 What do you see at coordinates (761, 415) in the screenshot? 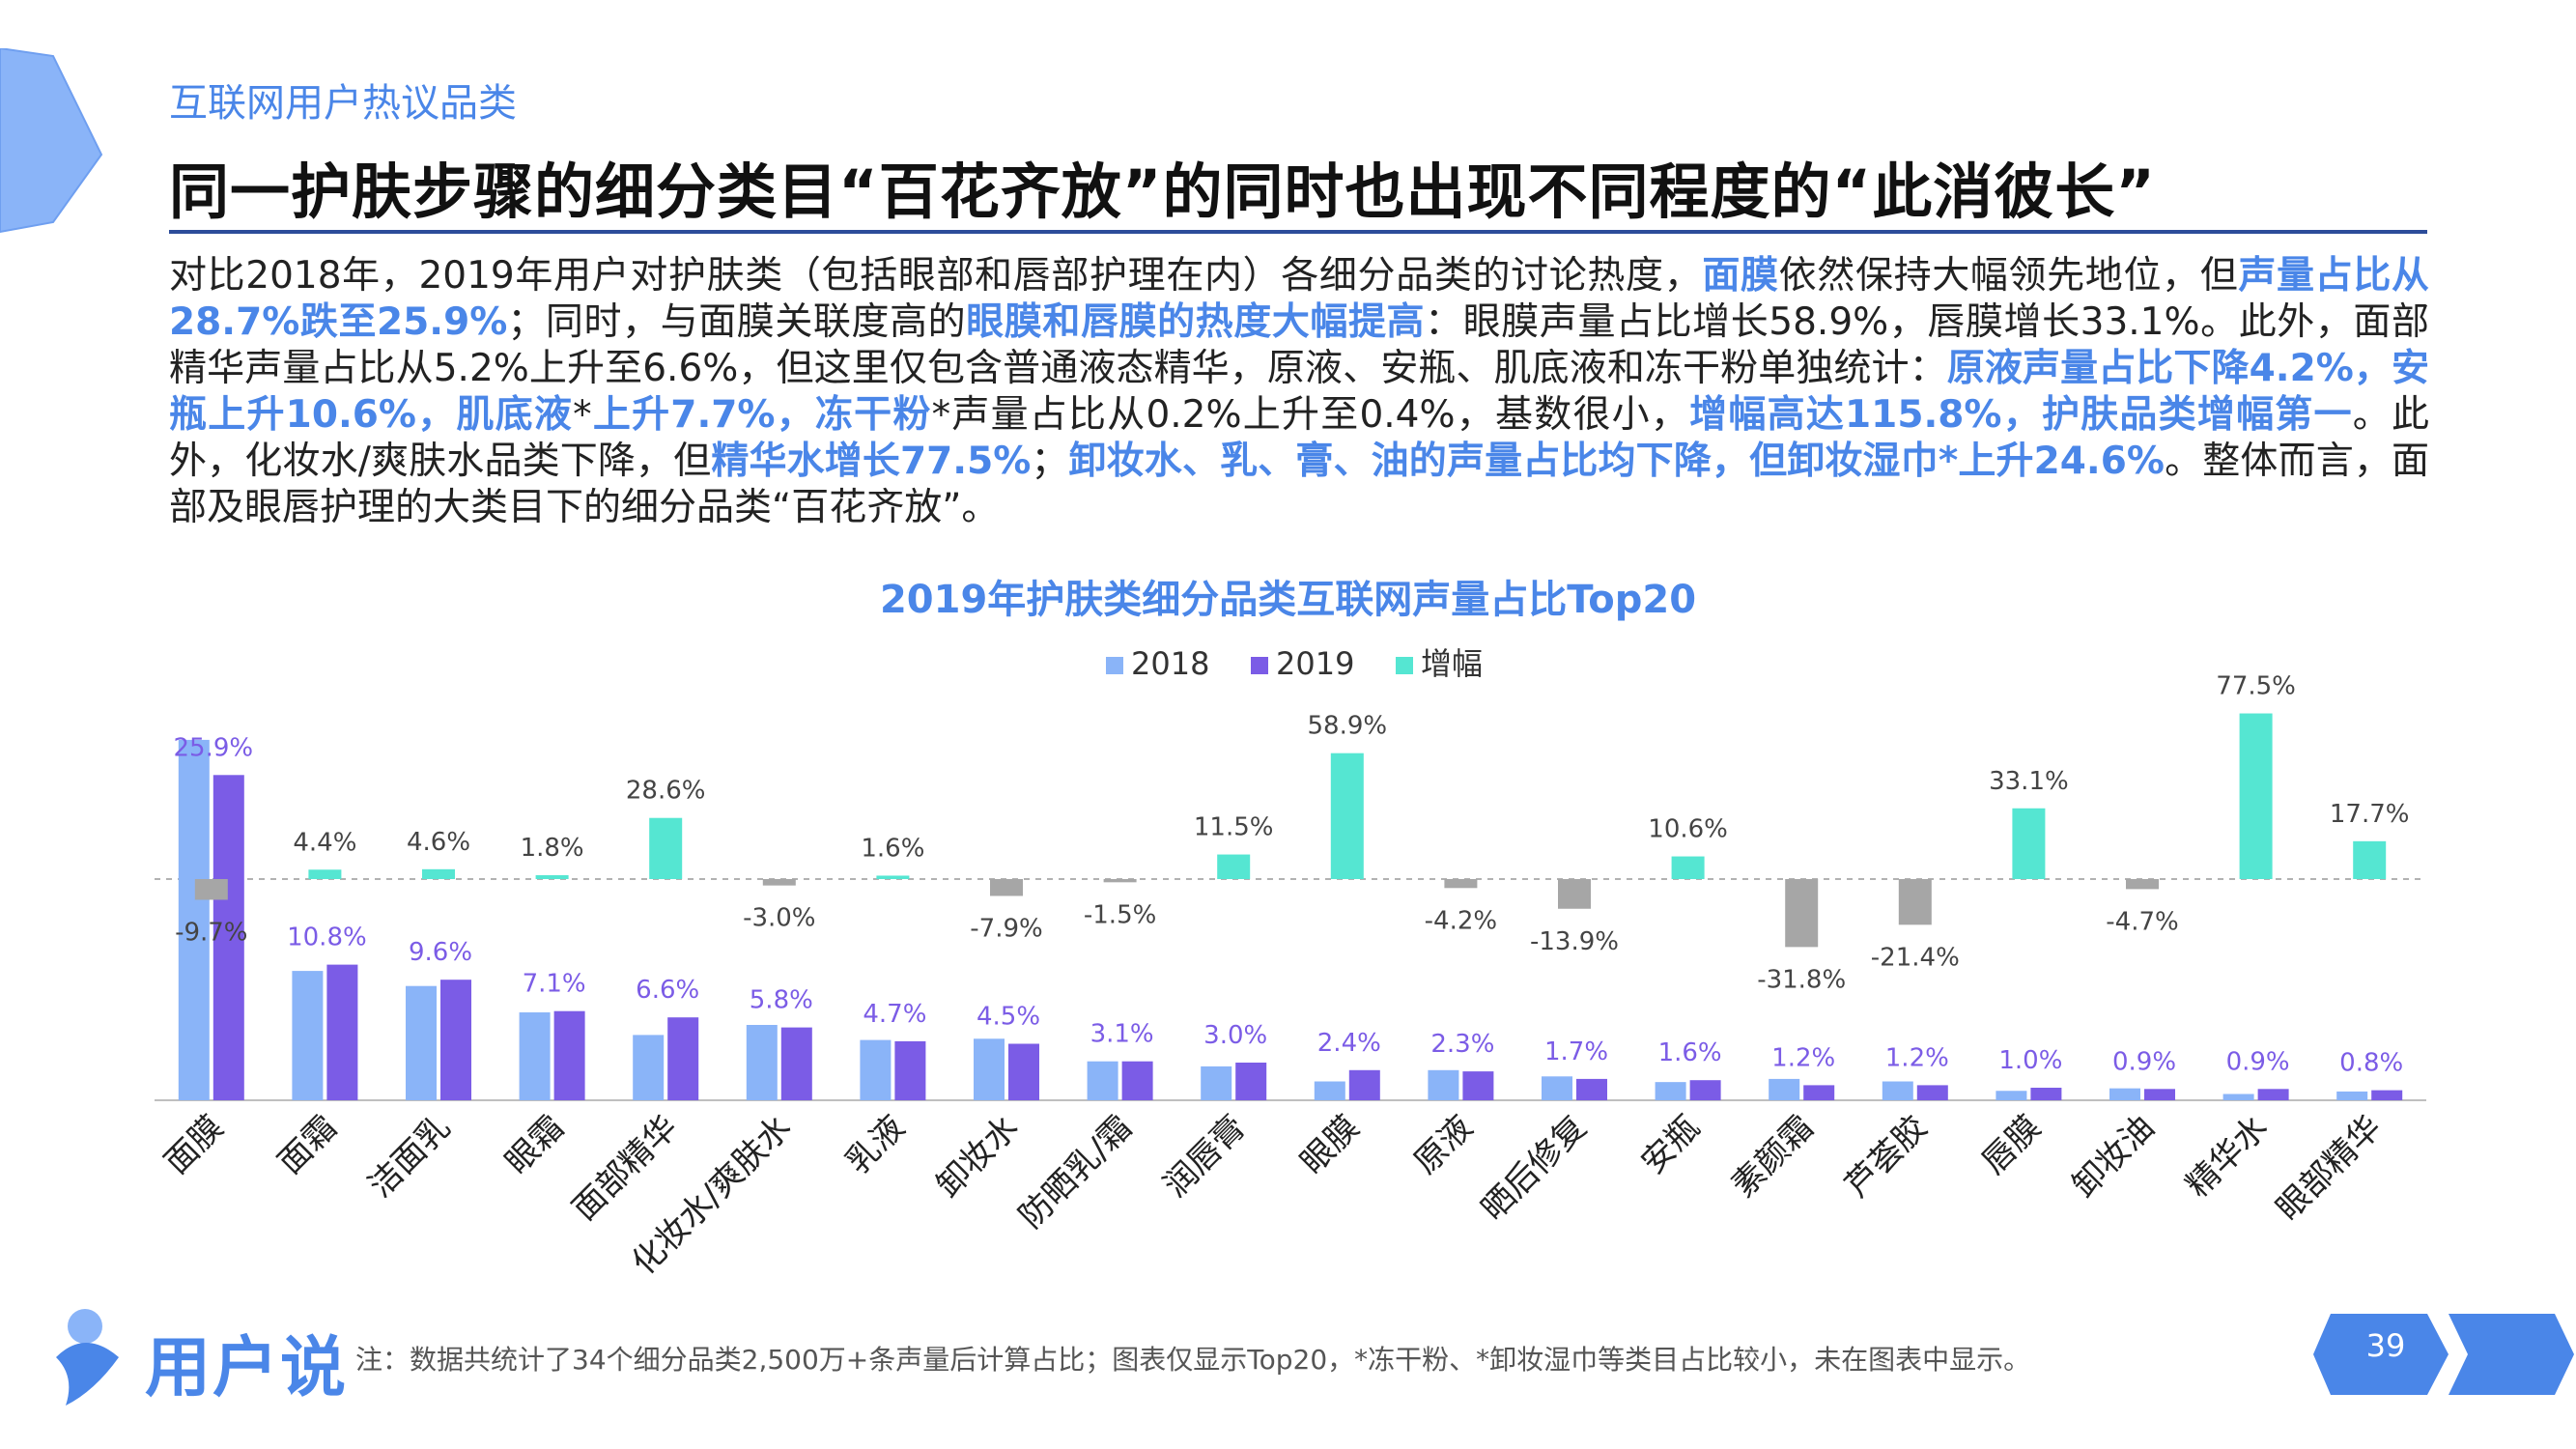
I see `highlight-text: 上升7.7%，冻干粉` at bounding box center [761, 415].